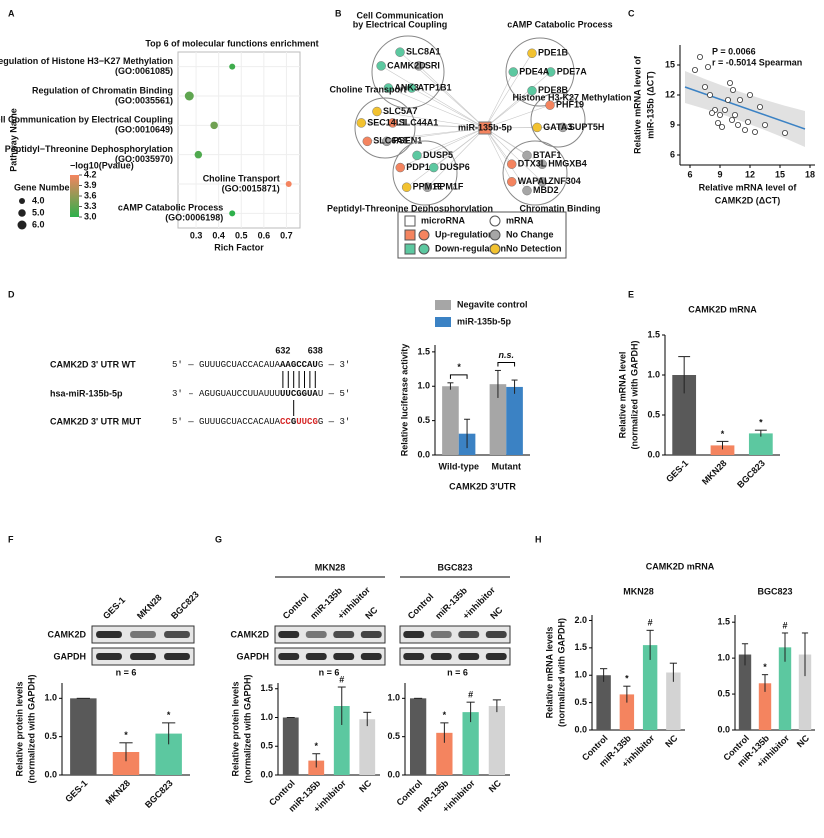  I want to click on legend-label: Negavite control, so click(492, 304).